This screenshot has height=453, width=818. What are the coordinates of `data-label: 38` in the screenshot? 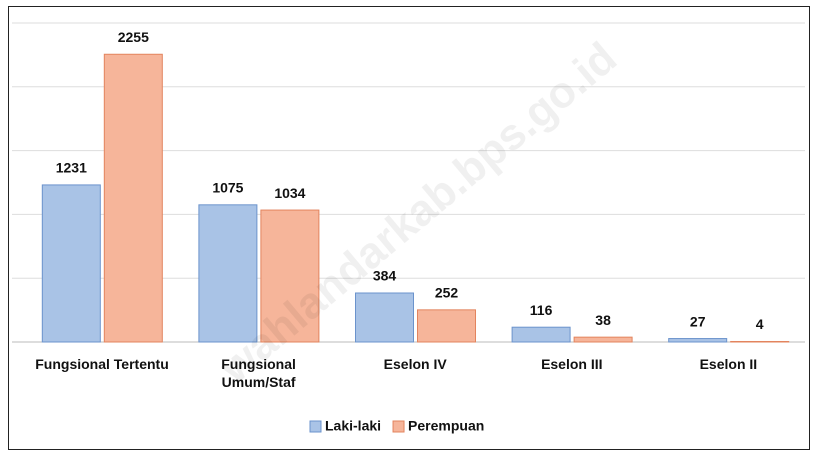 It's located at (603, 320).